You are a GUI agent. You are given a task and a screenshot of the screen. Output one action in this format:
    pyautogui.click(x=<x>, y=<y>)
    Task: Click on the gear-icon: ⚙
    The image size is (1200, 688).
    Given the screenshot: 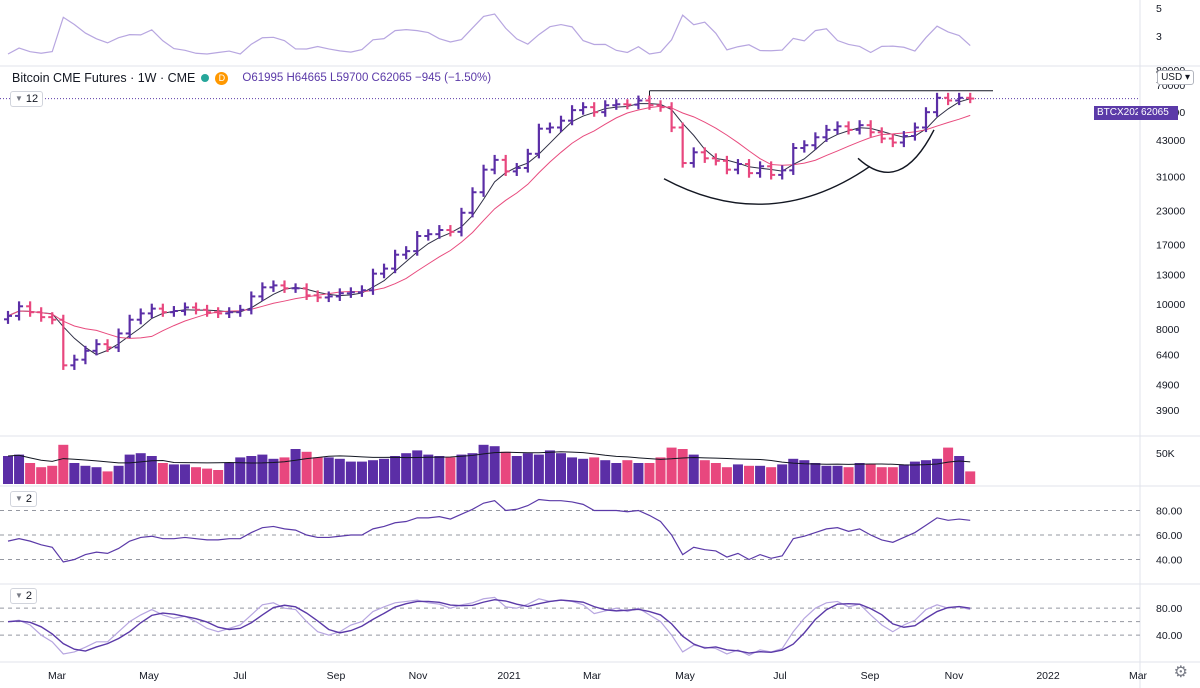 What is the action you would take?
    pyautogui.click(x=1180, y=672)
    